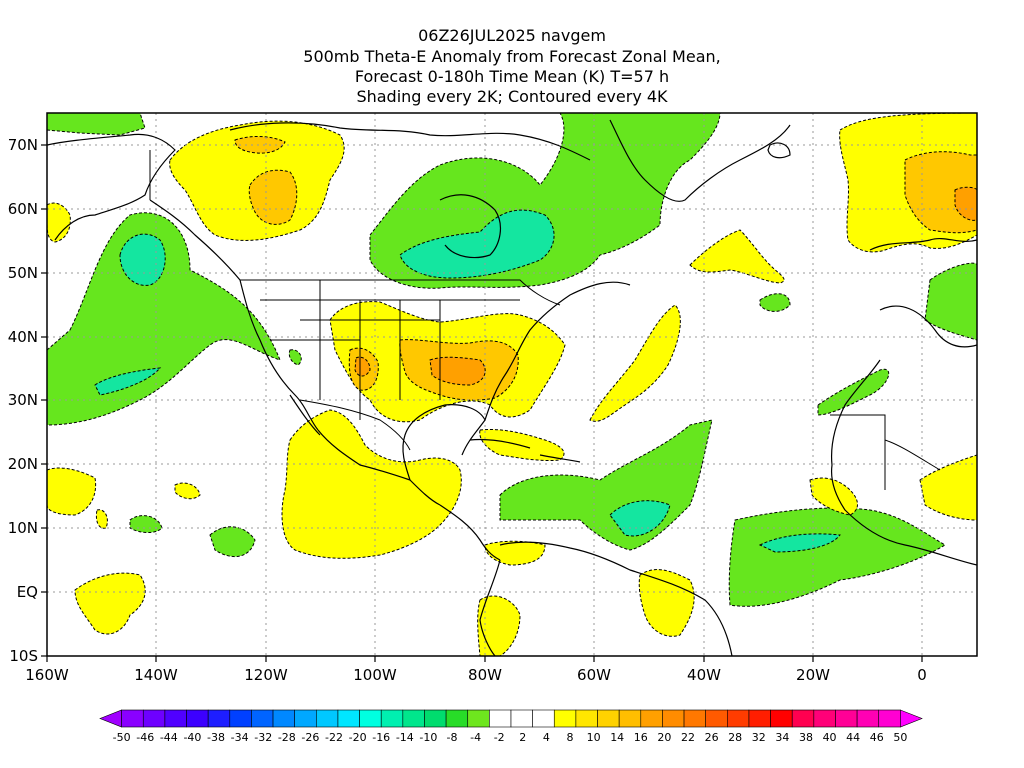 This screenshot has height=768, width=1024. What do you see at coordinates (485, 675) in the screenshot?
I see `x-tick-label: 80W` at bounding box center [485, 675].